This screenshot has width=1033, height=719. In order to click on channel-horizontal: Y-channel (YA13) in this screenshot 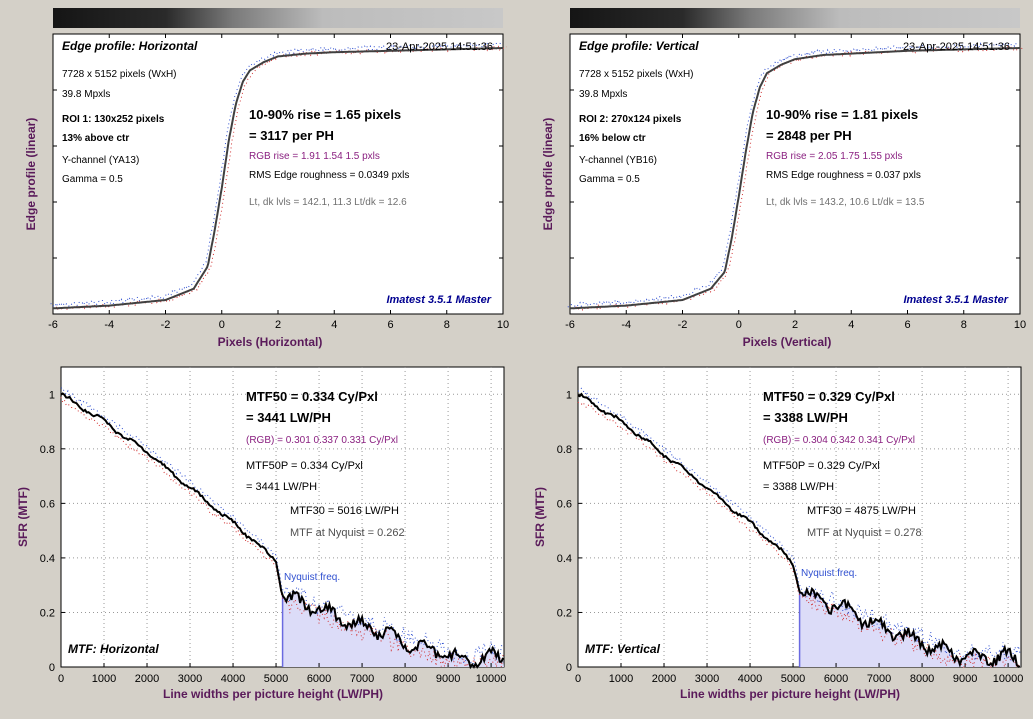, I will do `click(100, 160)`.